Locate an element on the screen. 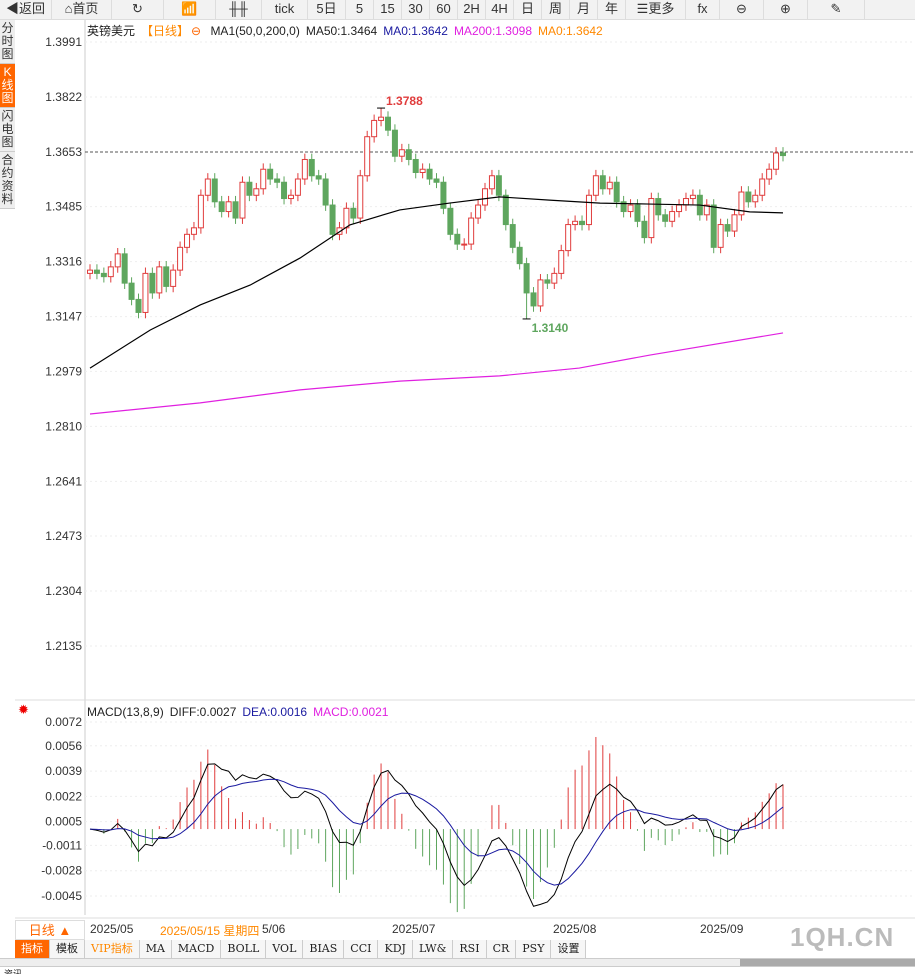 The width and height of the screenshot is (915, 974). settings-icon: ⊖ is located at coordinates (196, 31).